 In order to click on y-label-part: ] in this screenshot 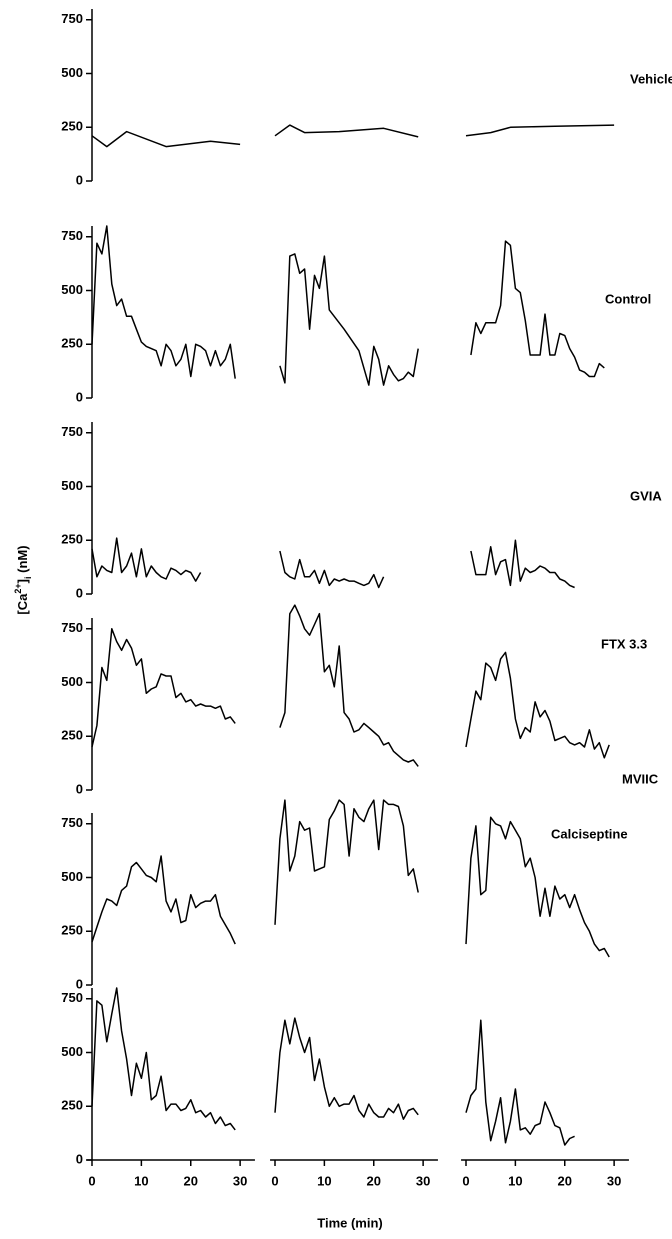, I will do `click(22, 581)`.